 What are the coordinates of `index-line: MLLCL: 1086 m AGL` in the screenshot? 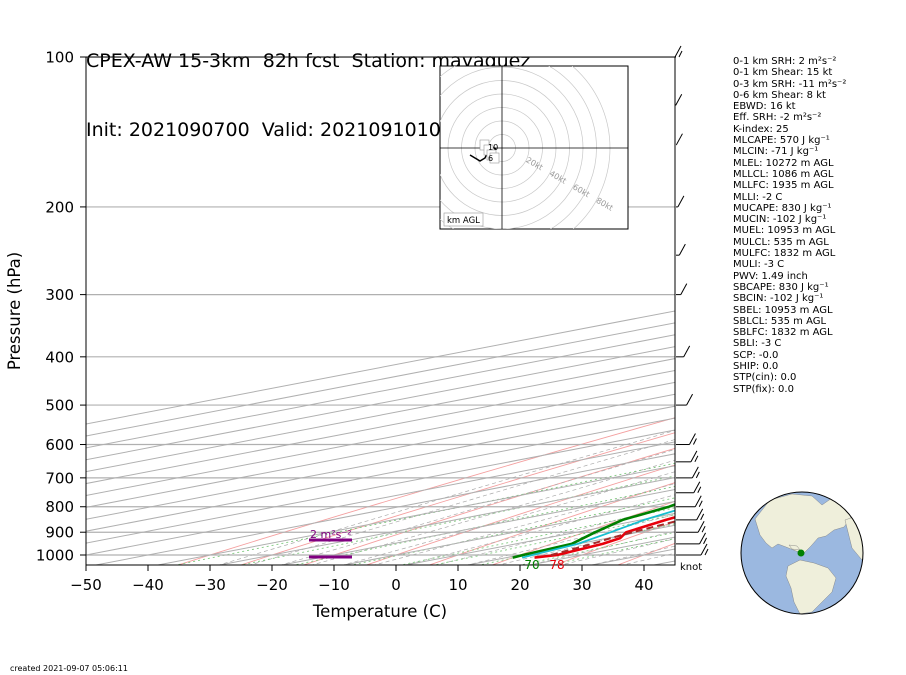 It's located at (783, 174).